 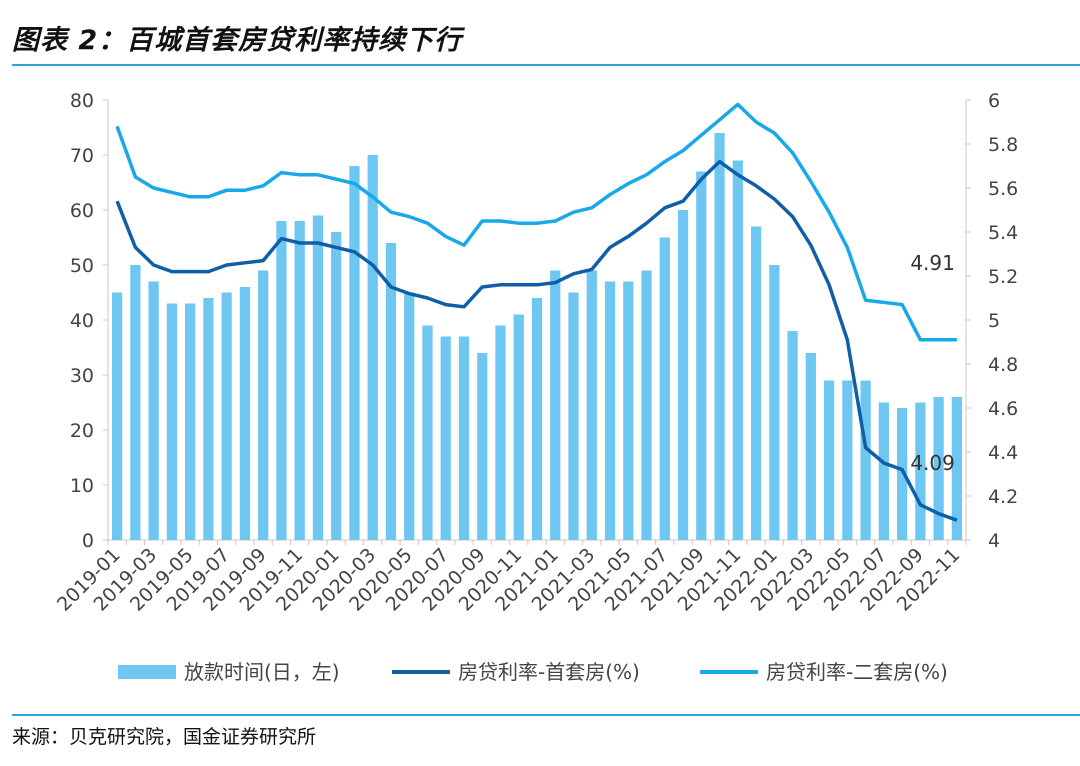 What do you see at coordinates (857, 672) in the screenshot?
I see `legend-label: 房贷利率-二套房(%)` at bounding box center [857, 672].